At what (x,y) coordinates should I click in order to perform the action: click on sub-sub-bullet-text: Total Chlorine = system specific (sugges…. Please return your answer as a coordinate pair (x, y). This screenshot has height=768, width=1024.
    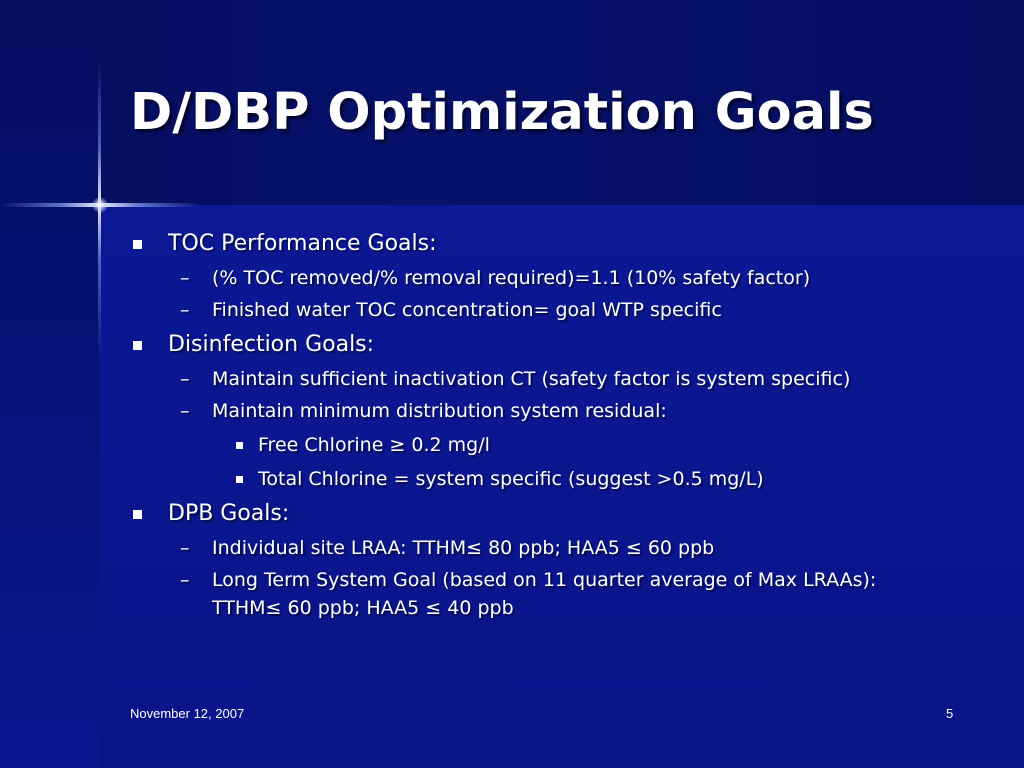
    Looking at the image, I should click on (511, 479).